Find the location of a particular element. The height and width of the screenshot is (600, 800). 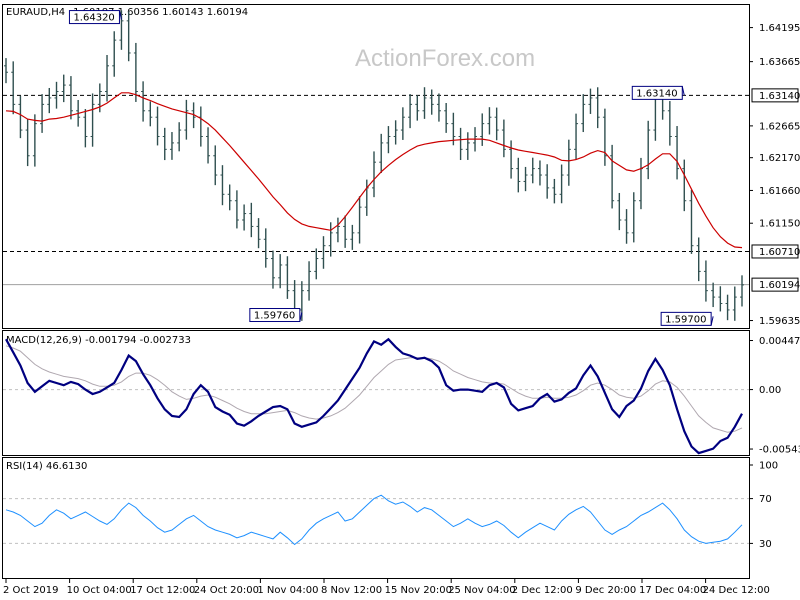

x-tick-label: 15 Nov 20:00 is located at coordinates (418, 590).